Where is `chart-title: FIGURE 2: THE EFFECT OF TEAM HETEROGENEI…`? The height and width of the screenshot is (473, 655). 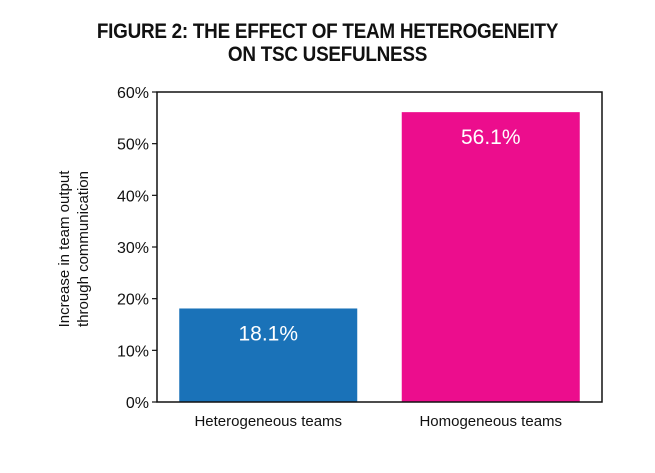
chart-title: FIGURE 2: THE EFFECT OF TEAM HETEROGENEI… is located at coordinates (327, 43).